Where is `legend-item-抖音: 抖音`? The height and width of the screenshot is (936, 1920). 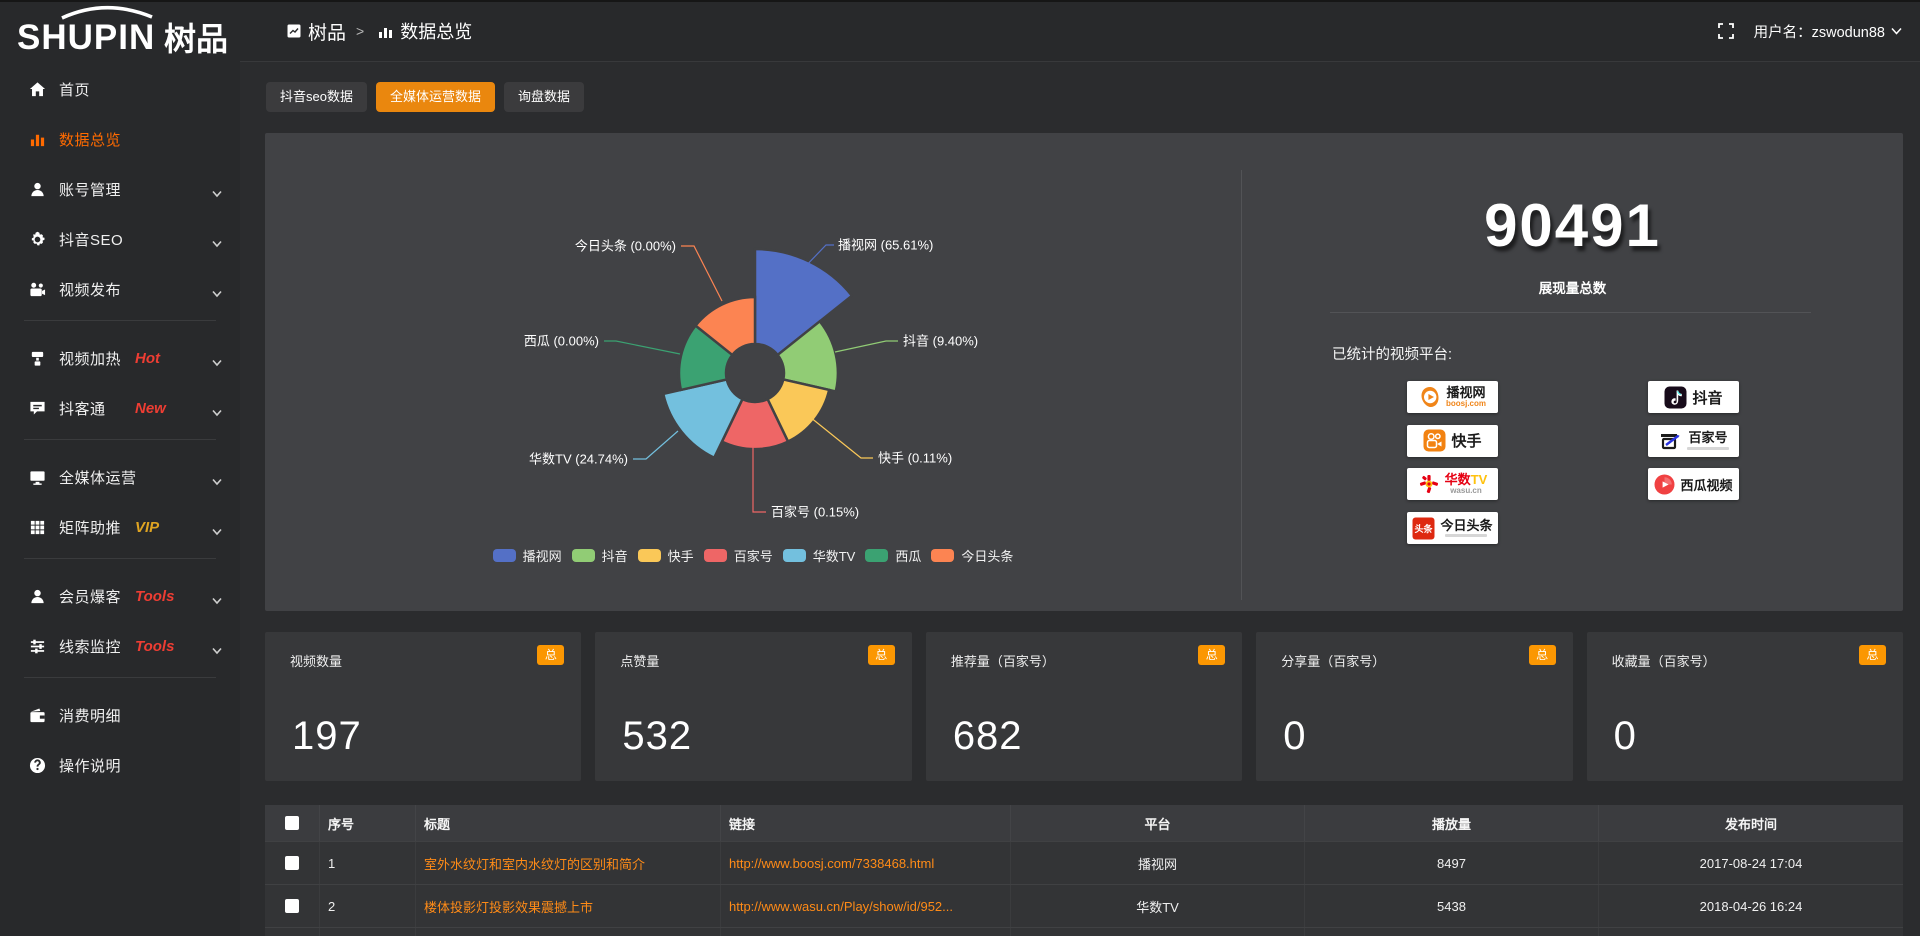 legend-item-抖音: 抖音 is located at coordinates (599, 555).